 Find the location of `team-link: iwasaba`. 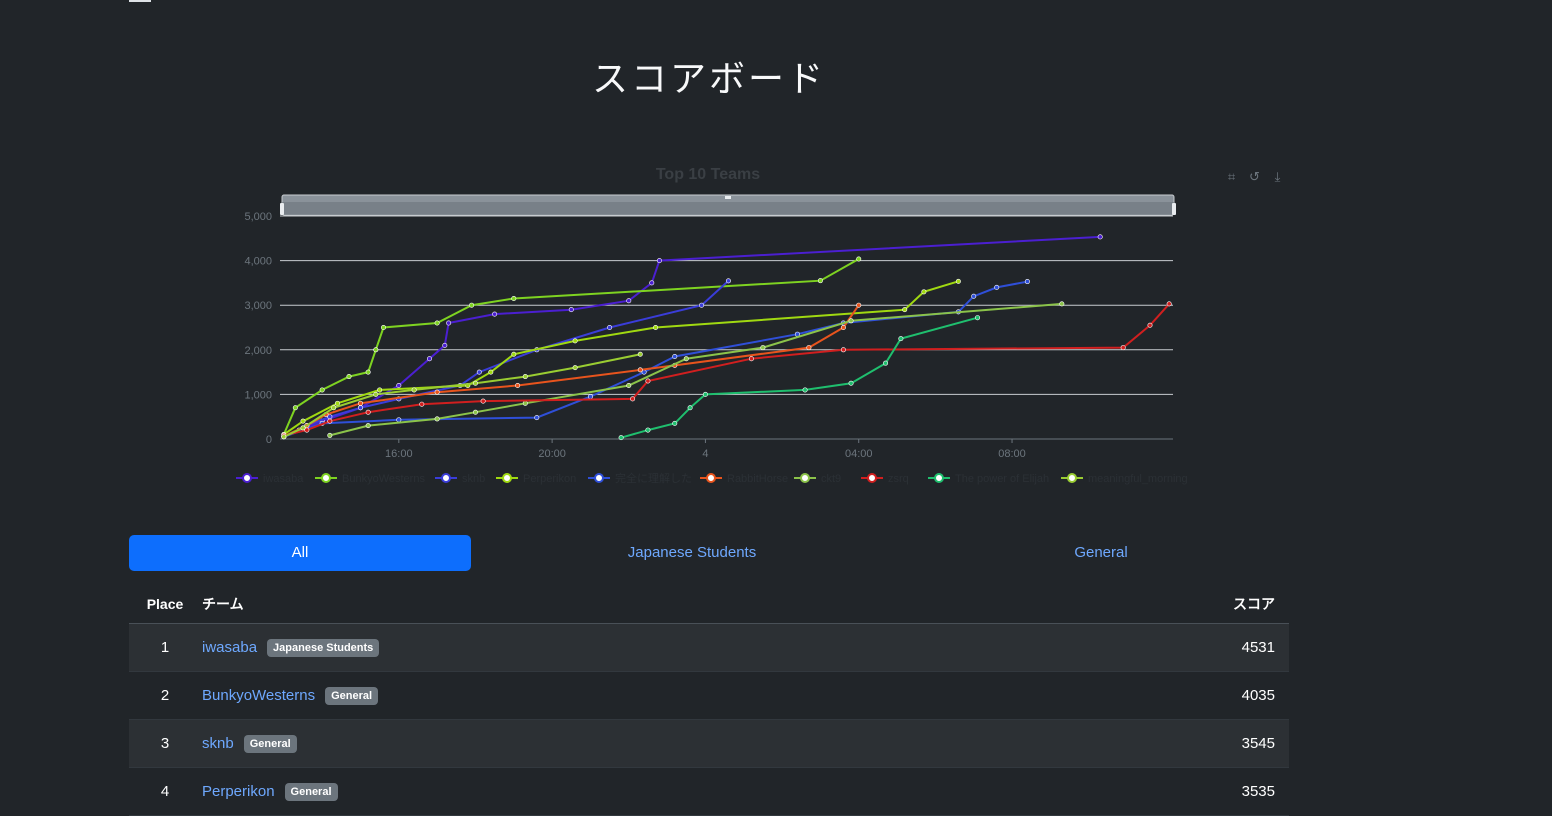

team-link: iwasaba is located at coordinates (230, 647).